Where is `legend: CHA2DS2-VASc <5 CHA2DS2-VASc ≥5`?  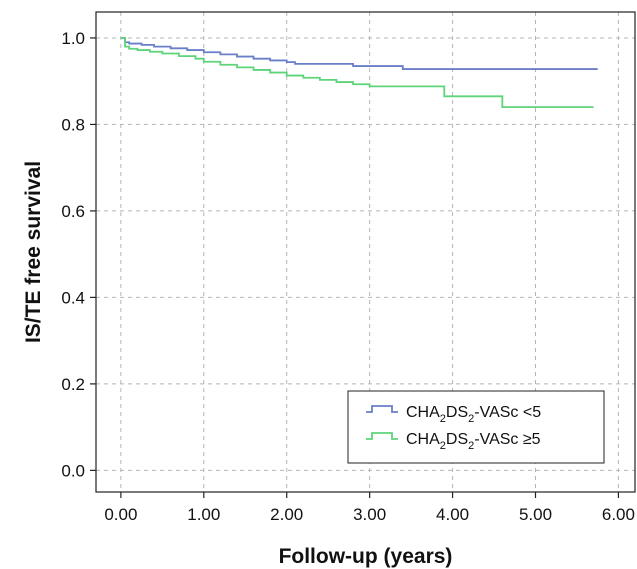 legend: CHA2DS2-VASc <5 CHA2DS2-VASc ≥5 is located at coordinates (476, 427).